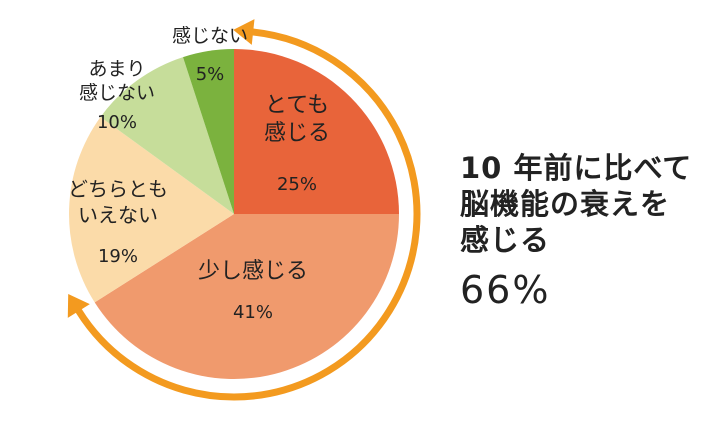  Describe the element at coordinates (210, 74) in the screenshot. I see `slice-value-label: 5%` at that location.